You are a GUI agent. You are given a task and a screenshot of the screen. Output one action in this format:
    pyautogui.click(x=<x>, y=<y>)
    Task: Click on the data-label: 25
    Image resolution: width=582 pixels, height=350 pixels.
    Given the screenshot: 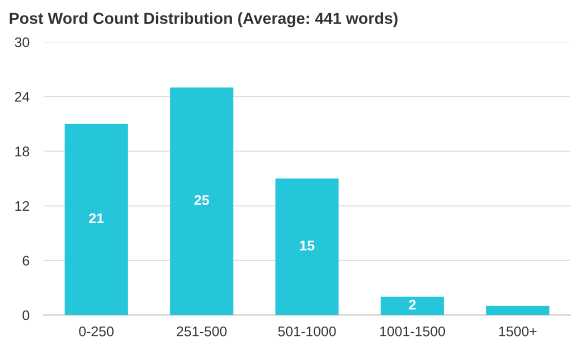 What is the action you would take?
    pyautogui.click(x=201, y=200)
    